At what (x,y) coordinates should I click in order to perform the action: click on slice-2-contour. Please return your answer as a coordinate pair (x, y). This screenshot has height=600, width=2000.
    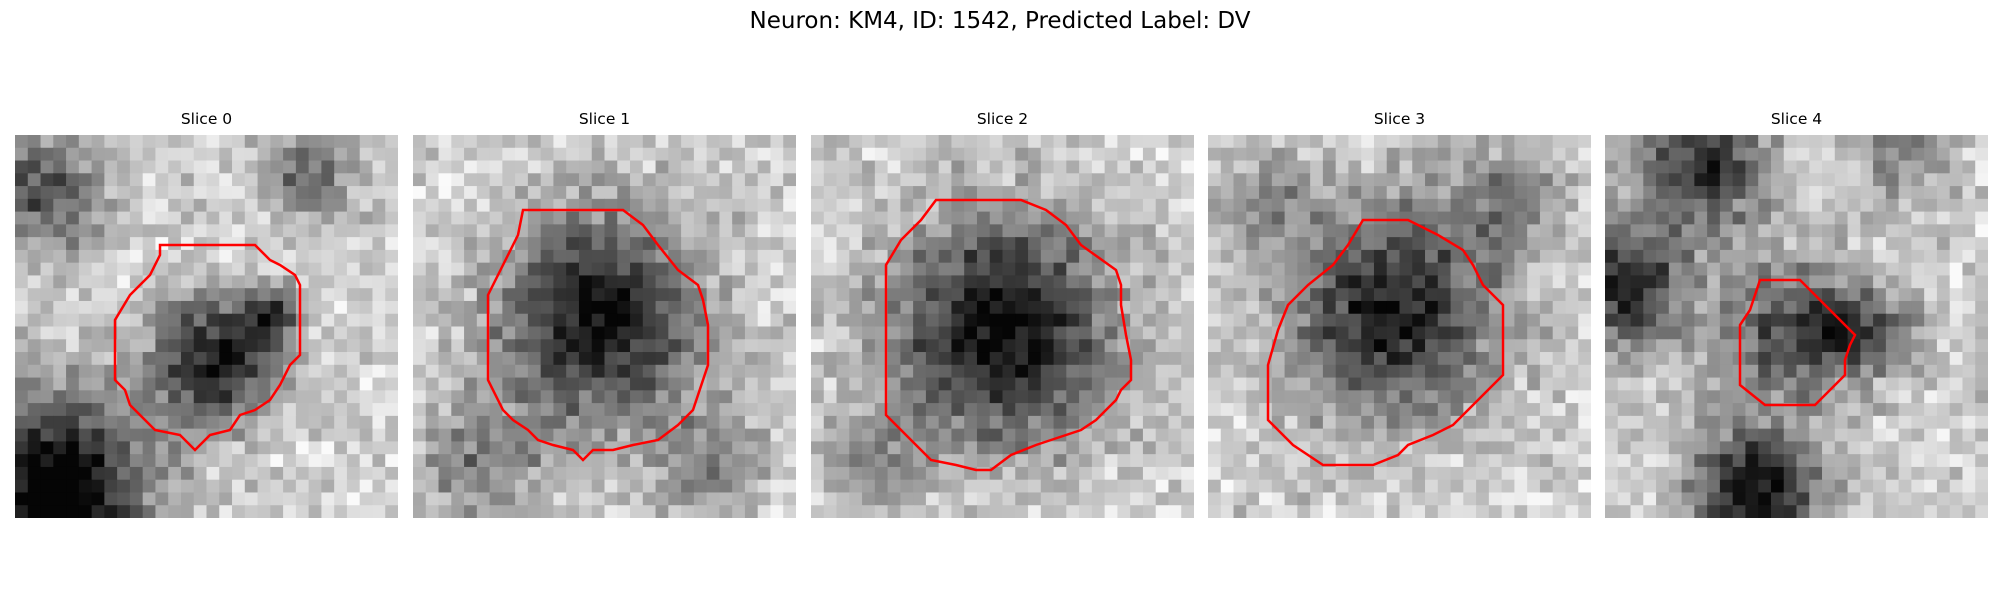
    Looking at the image, I should click on (1008, 335).